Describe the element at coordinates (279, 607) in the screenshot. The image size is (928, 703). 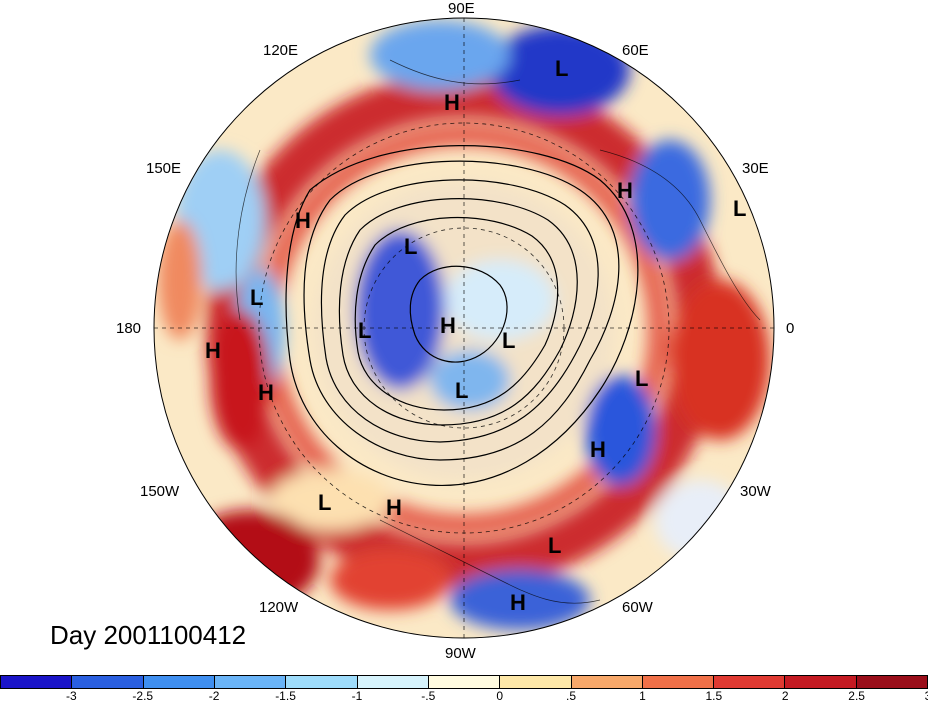
I see `lon-label-120w: 120W` at that location.